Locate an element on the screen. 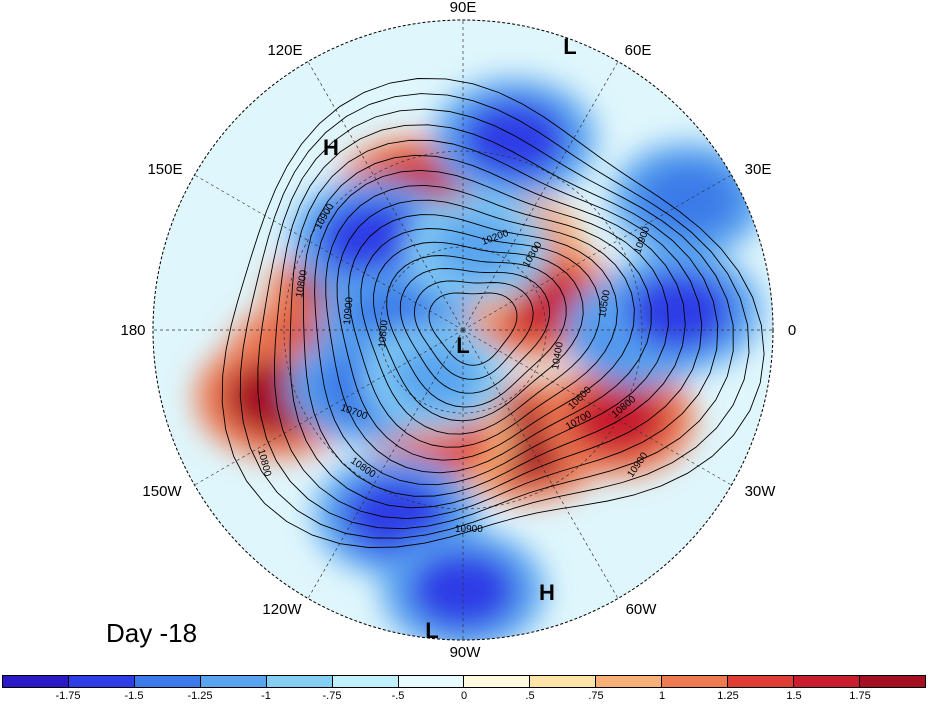  colorbar-tick-label: 1.75 is located at coordinates (860, 696).